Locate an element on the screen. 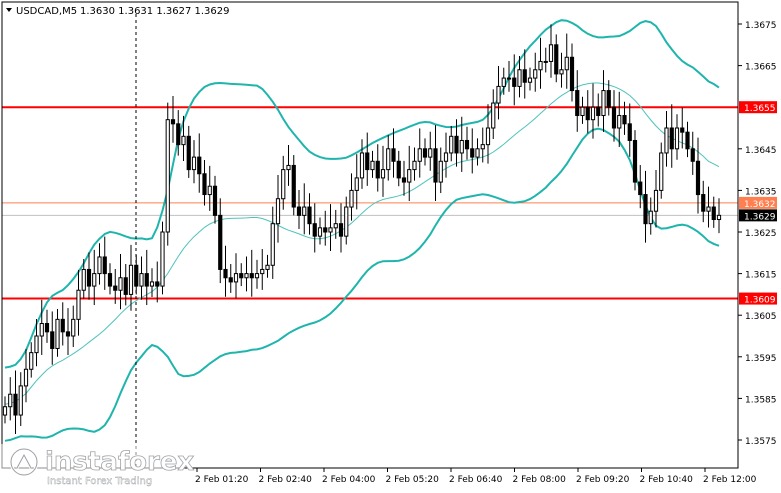  level-label-1: 1.3609 is located at coordinates (760, 301).